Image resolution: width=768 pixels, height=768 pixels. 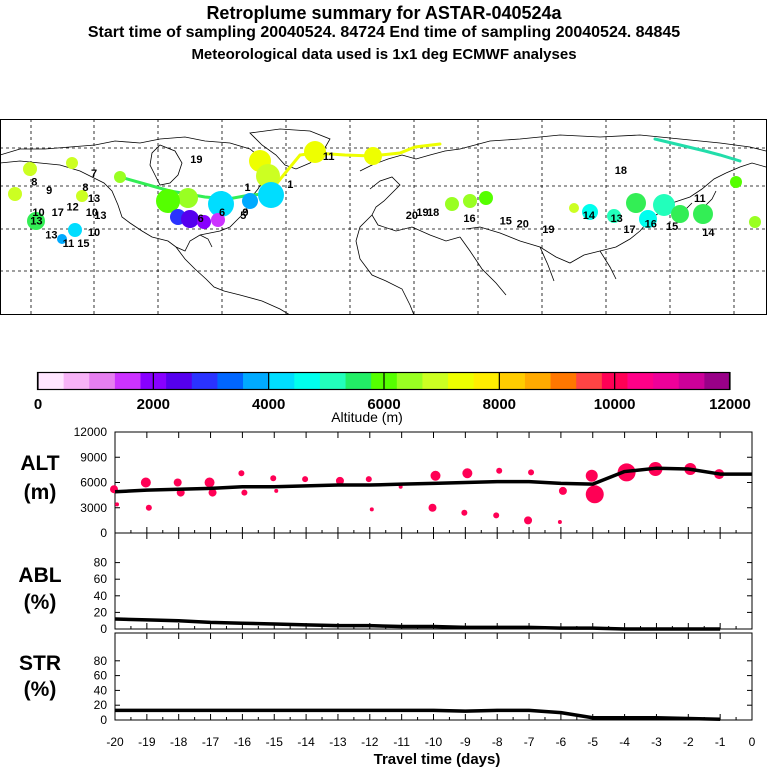 I want to click on x-tick-label: -3, so click(x=656, y=742).